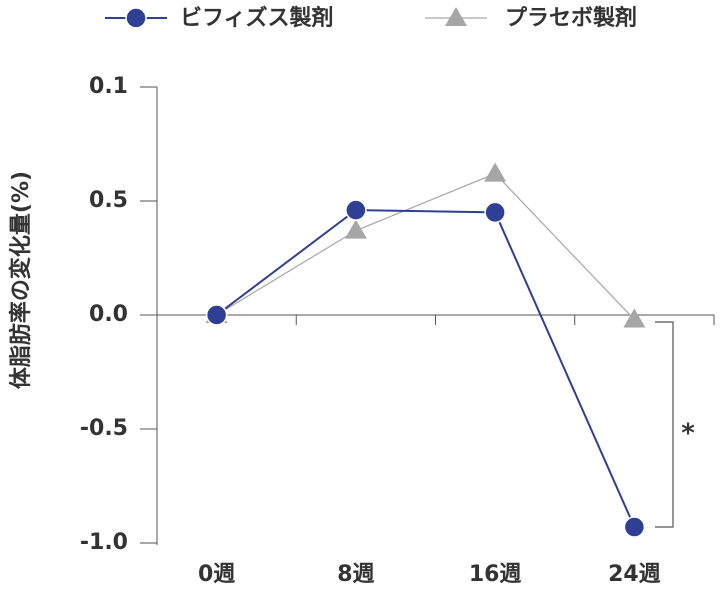 Image resolution: width=720 pixels, height=590 pixels. What do you see at coordinates (425, 246) in the screenshot?
I see `series-line` at bounding box center [425, 246].